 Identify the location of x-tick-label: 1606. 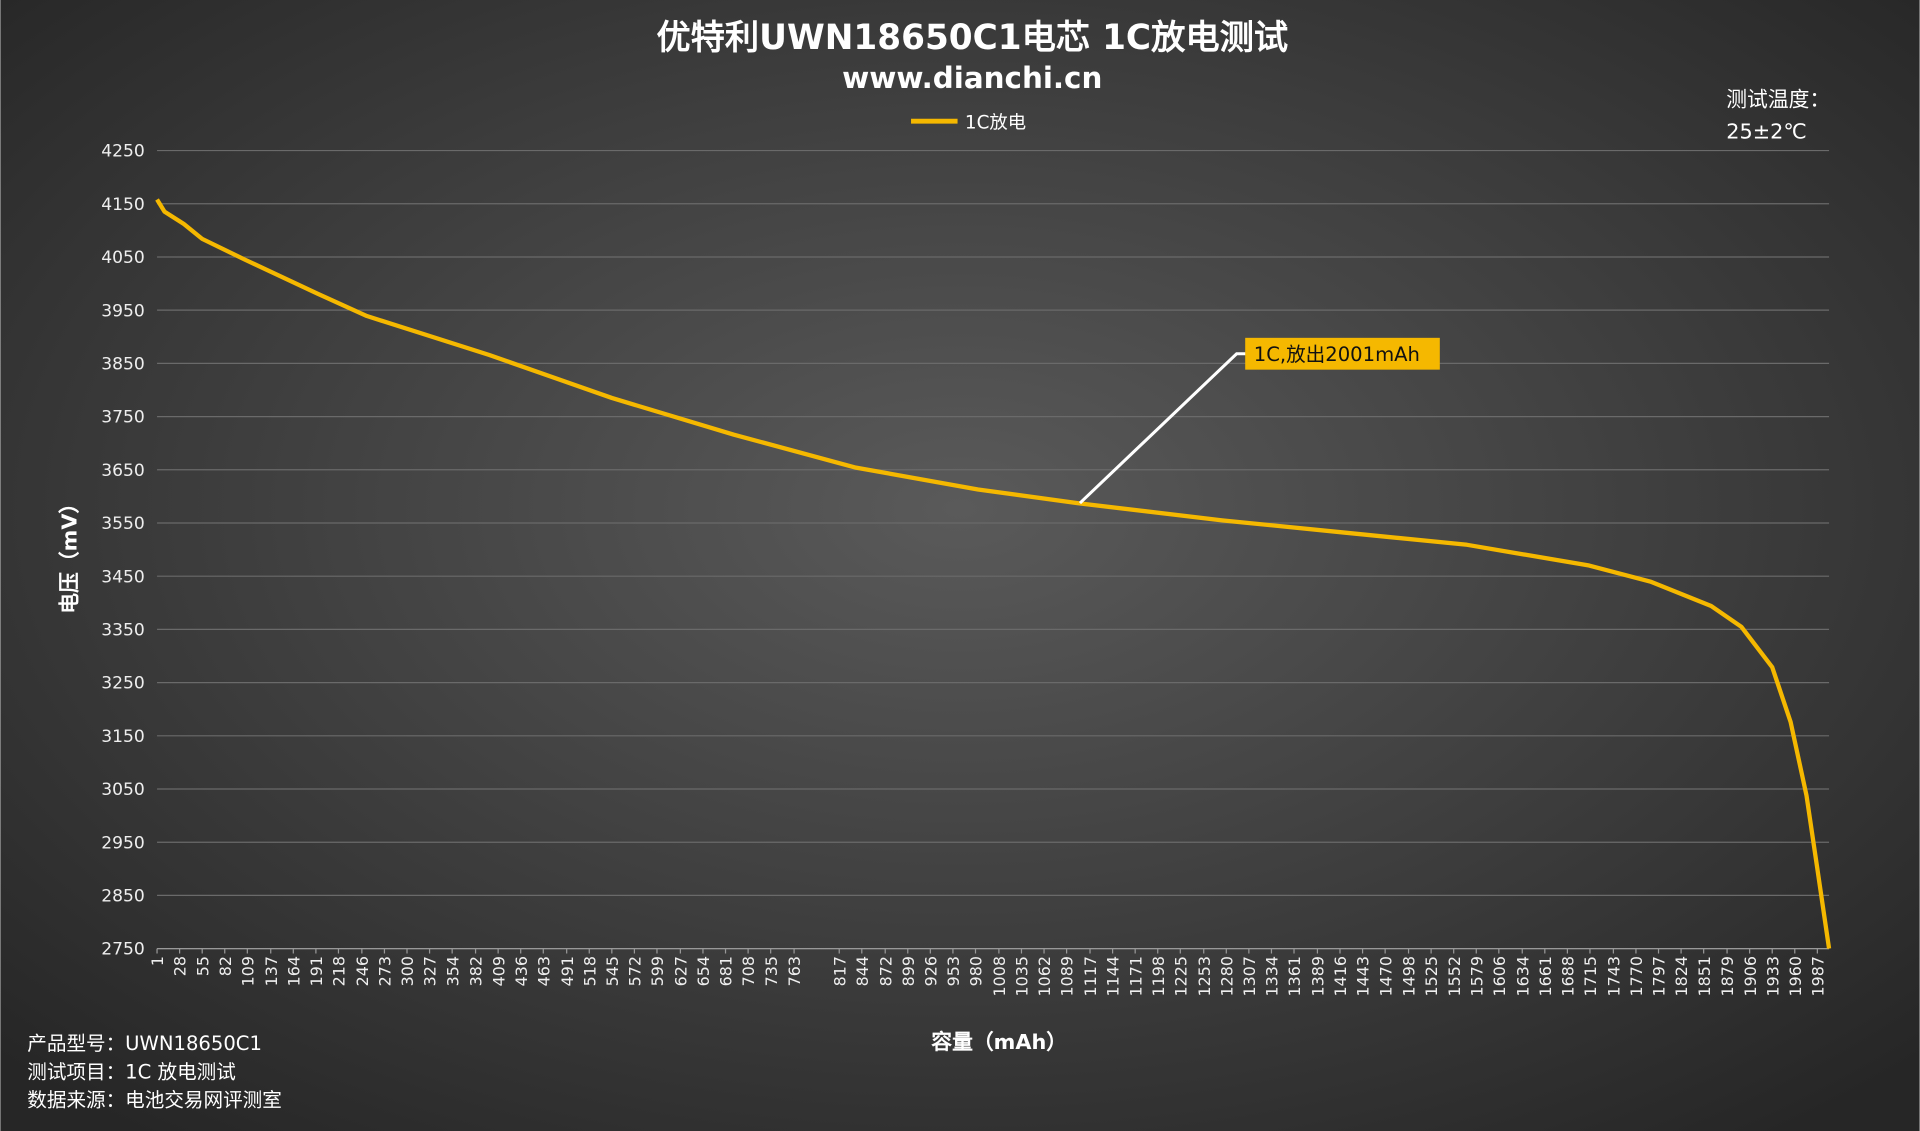
(1499, 976).